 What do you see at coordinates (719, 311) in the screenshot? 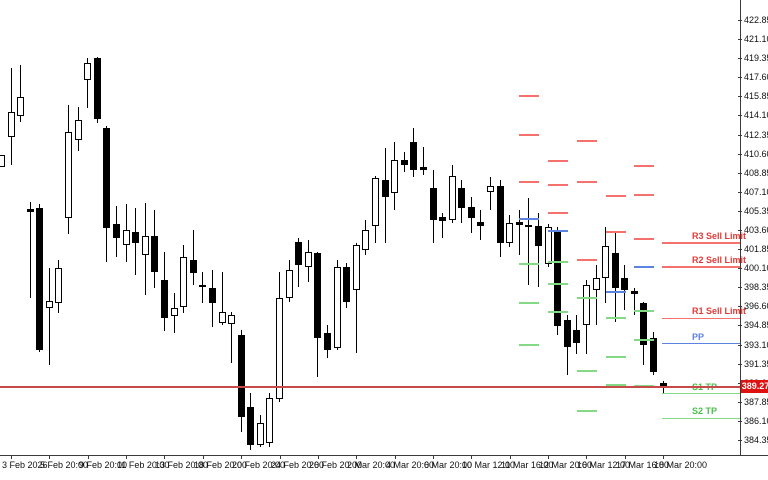
I see `trade-level-label: R1 Sell Limit` at bounding box center [719, 311].